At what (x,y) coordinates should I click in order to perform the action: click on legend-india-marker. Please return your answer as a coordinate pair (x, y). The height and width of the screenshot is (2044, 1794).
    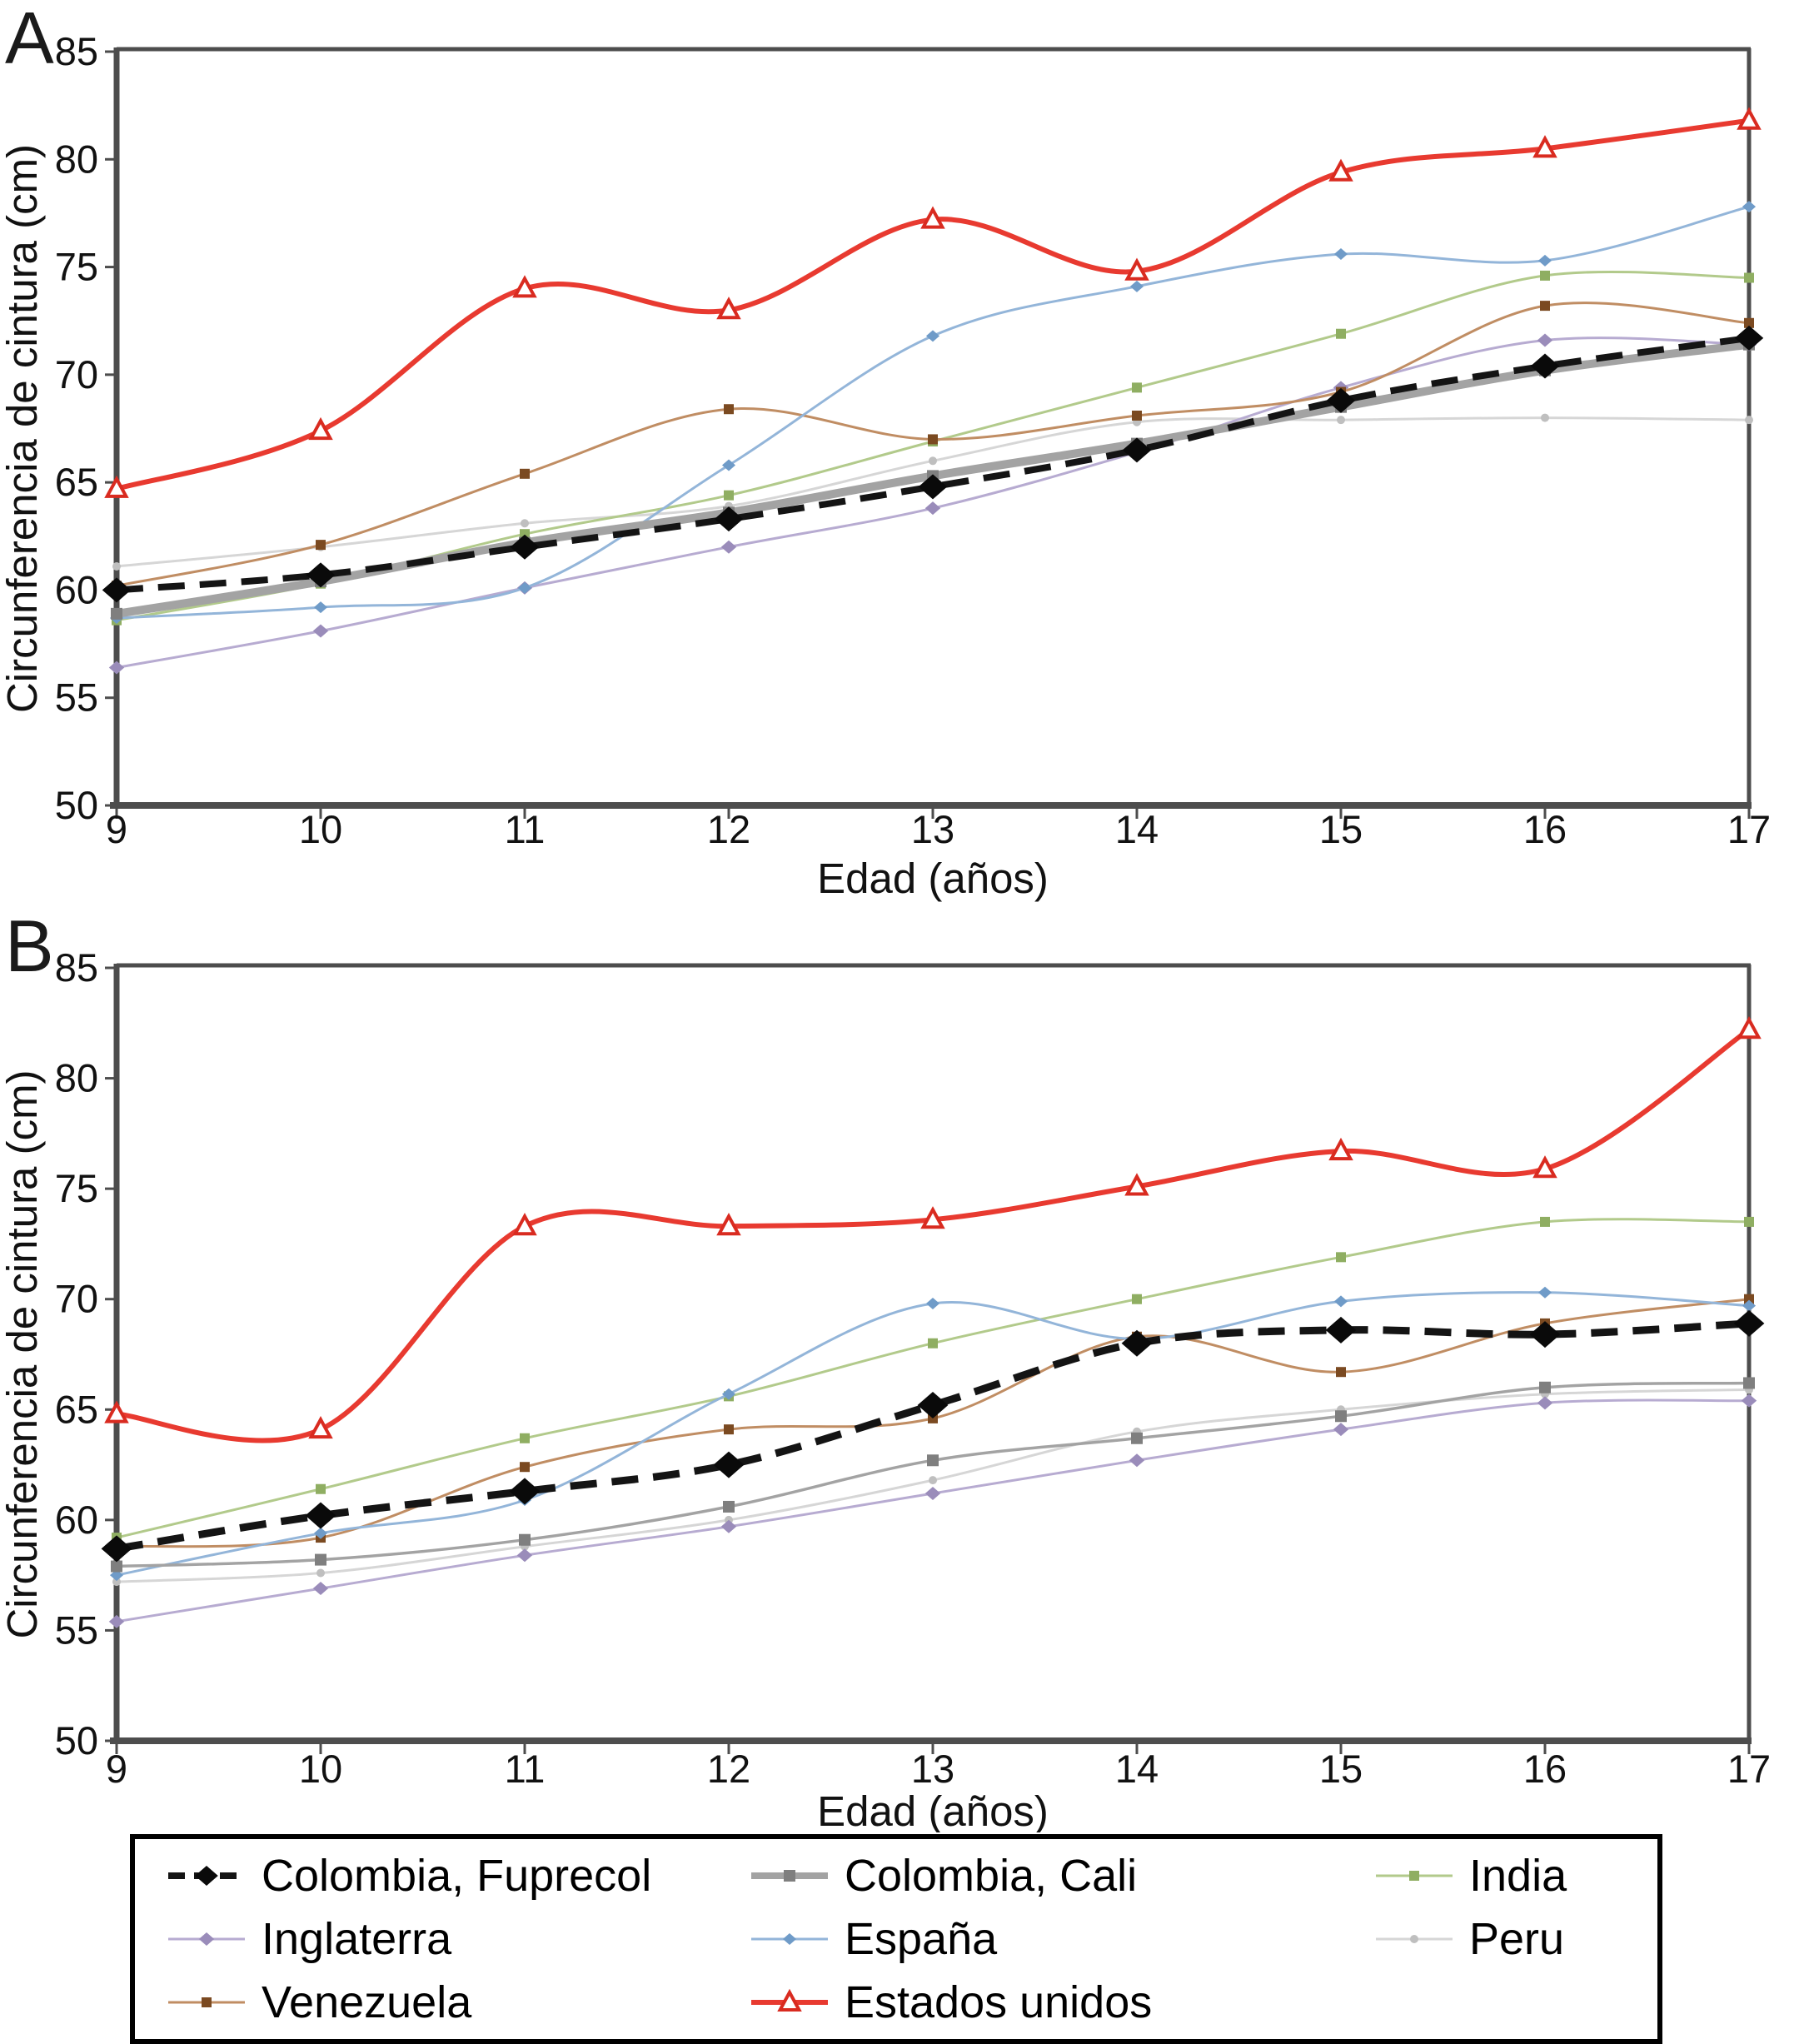
    Looking at the image, I should click on (1414, 1876).